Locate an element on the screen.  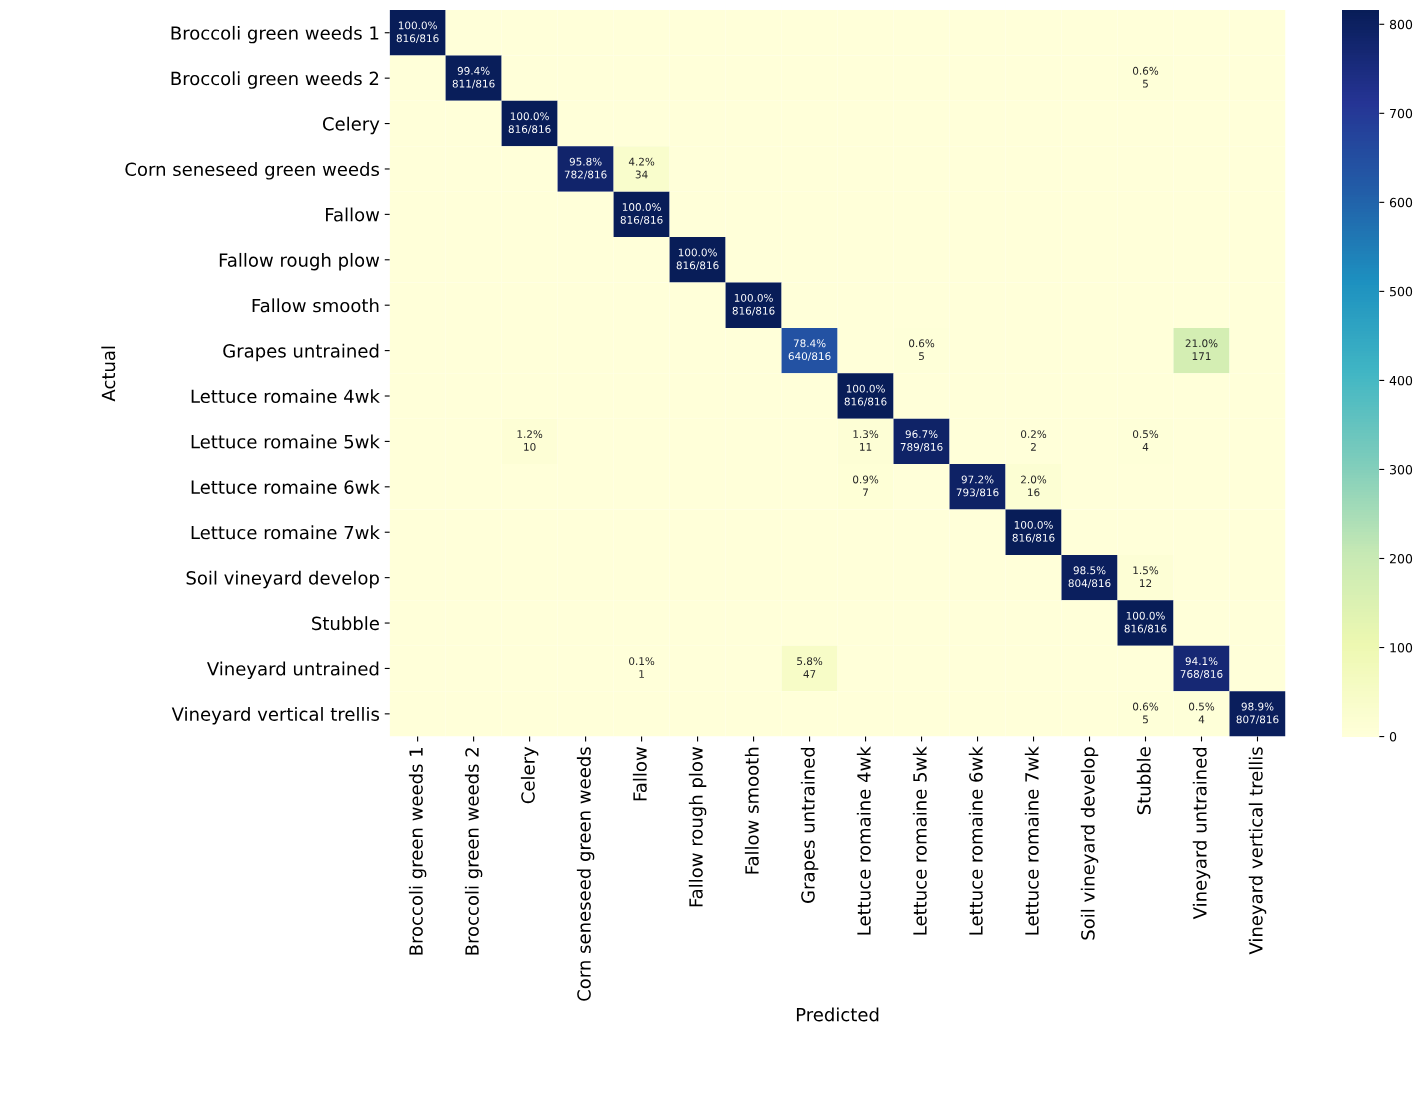
y-tick-label: Lettuce romaine 6wk is located at coordinates (285, 486).